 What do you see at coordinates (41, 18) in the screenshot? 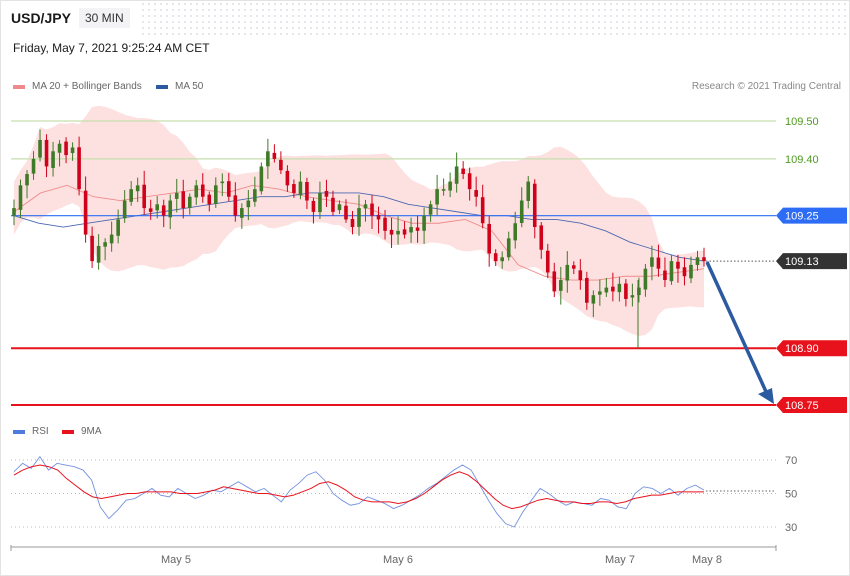
I see `symbol-title: USD/JPY` at bounding box center [41, 18].